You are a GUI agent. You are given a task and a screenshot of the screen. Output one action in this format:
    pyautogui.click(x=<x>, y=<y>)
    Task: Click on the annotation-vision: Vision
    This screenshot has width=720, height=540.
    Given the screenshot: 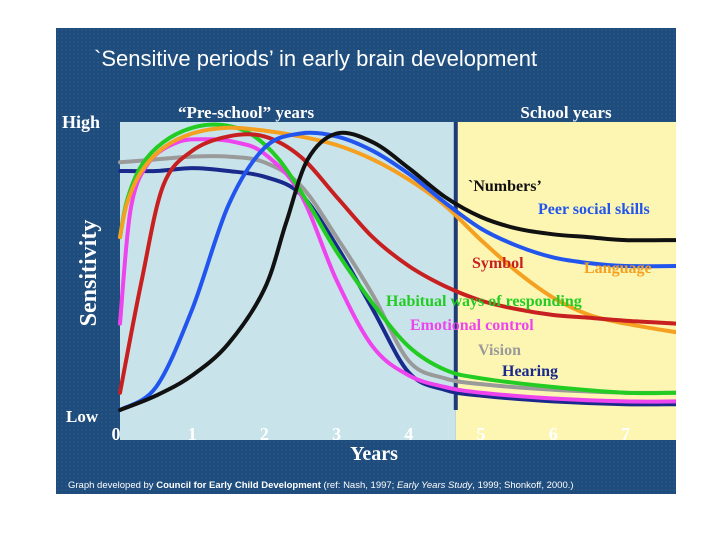 What is the action you would take?
    pyautogui.click(x=499, y=350)
    